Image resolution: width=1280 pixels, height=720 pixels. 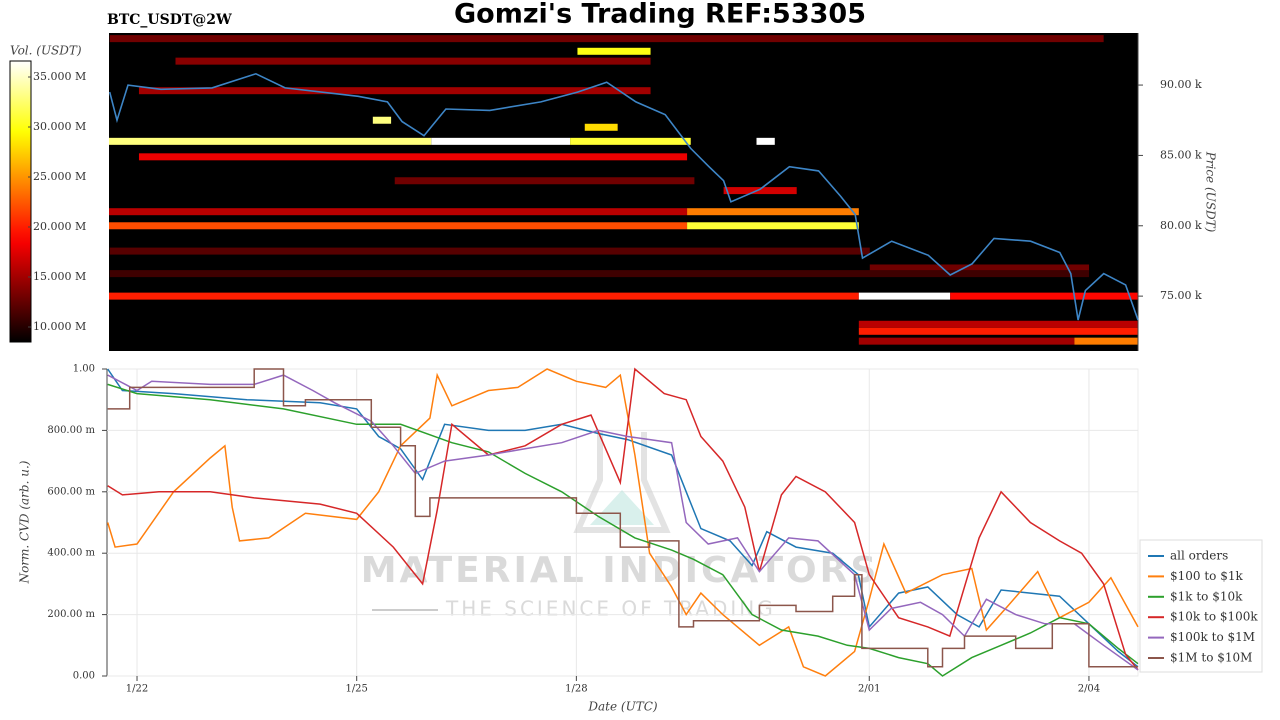 What do you see at coordinates (71, 430) in the screenshot?
I see `y-tick-label: 800.00 m` at bounding box center [71, 430].